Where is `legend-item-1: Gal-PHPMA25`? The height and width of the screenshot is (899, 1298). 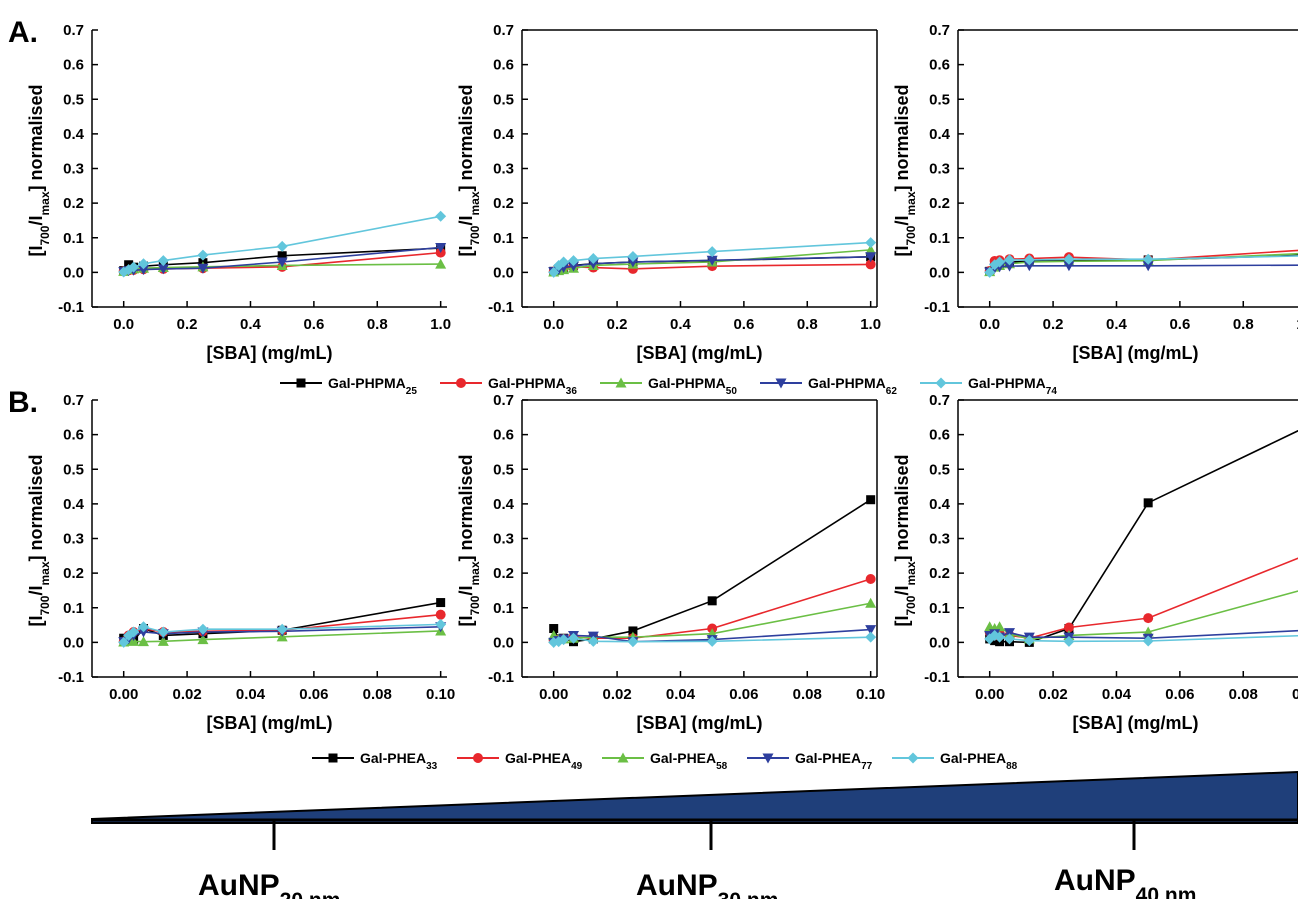
legend-item-1: Gal-PHPMA25 is located at coordinates (372, 386).